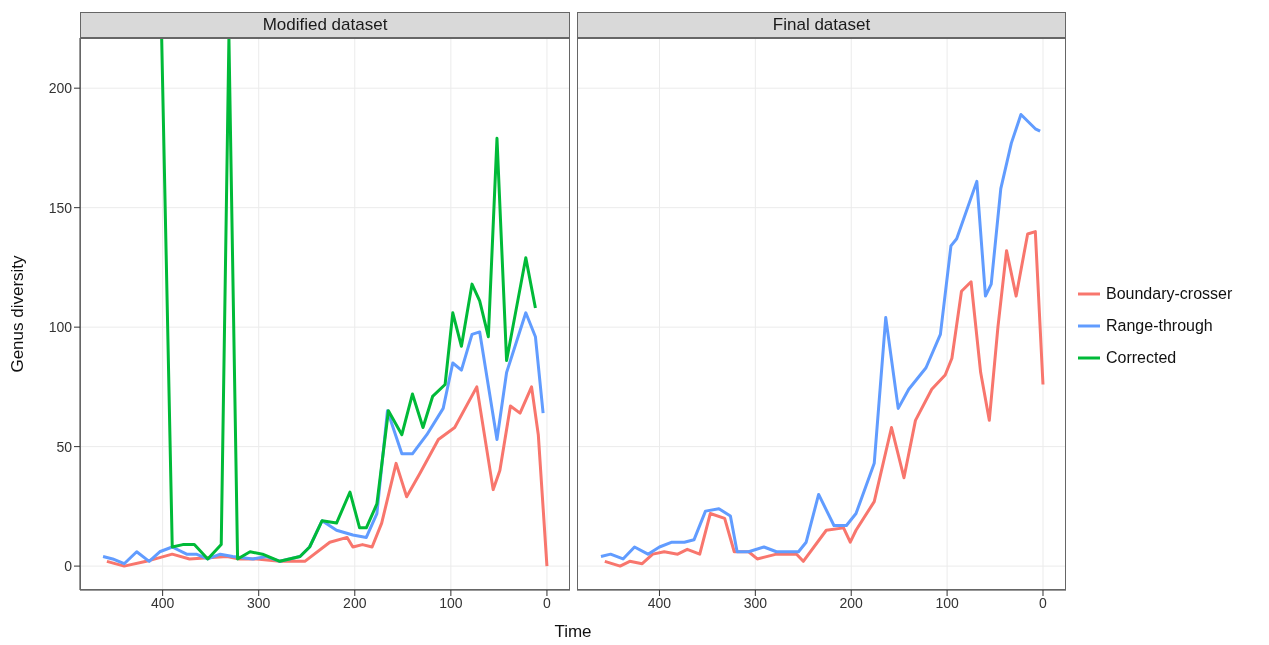 The width and height of the screenshot is (1269, 645). What do you see at coordinates (64, 446) in the screenshot?
I see `y-tick-label: 50` at bounding box center [64, 446].